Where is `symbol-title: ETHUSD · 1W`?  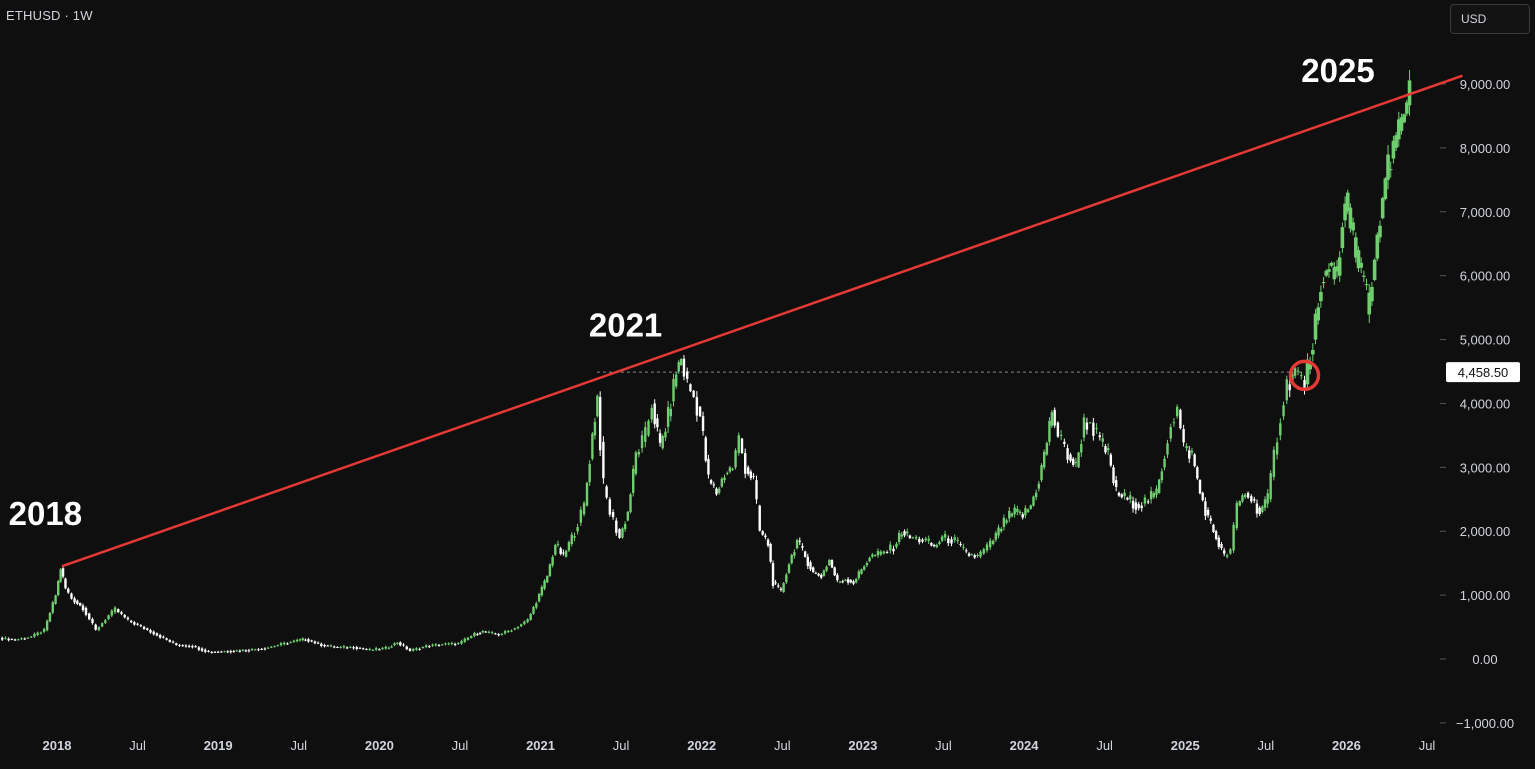
symbol-title: ETHUSD · 1W is located at coordinates (49, 15).